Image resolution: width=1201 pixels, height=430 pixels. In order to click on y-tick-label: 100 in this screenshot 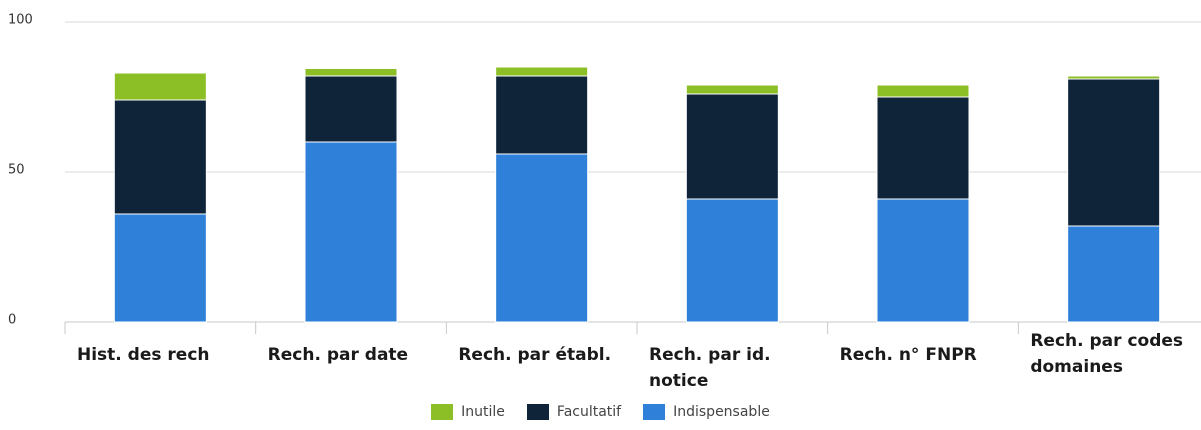, I will do `click(20, 20)`.